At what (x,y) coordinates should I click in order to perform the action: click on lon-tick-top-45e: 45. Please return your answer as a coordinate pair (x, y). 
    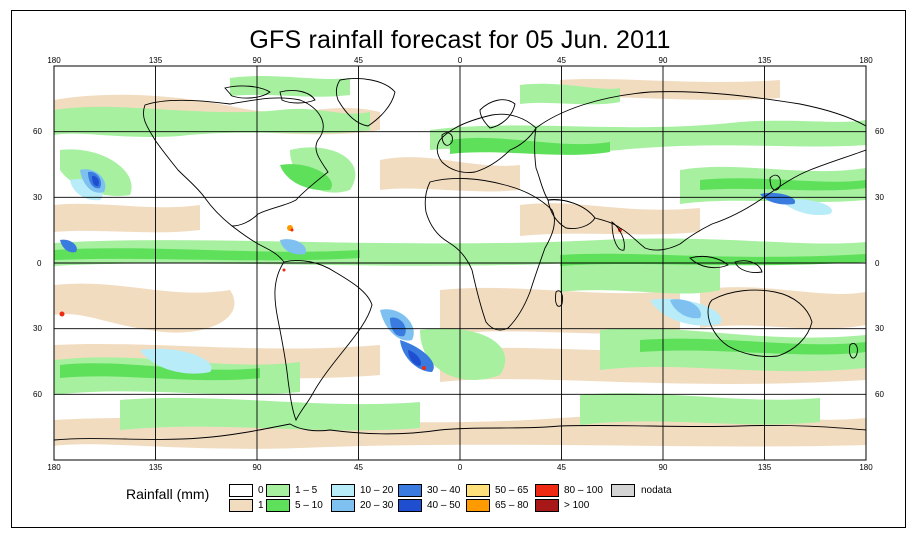
    Looking at the image, I should click on (561, 60).